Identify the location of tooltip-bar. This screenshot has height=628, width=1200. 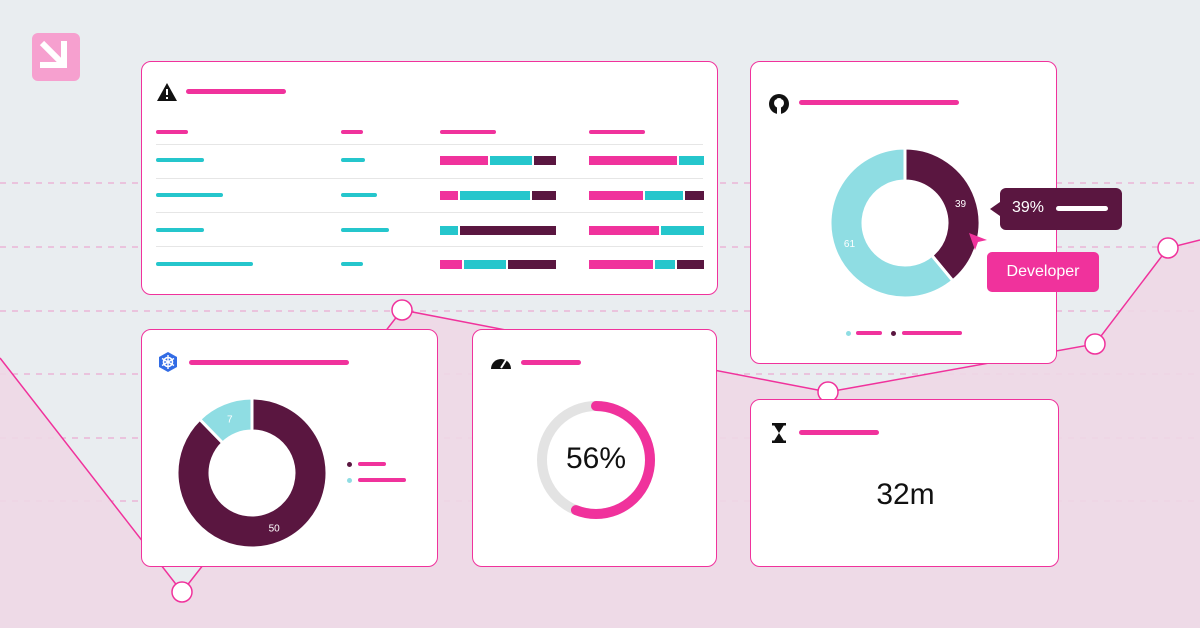
(1082, 208).